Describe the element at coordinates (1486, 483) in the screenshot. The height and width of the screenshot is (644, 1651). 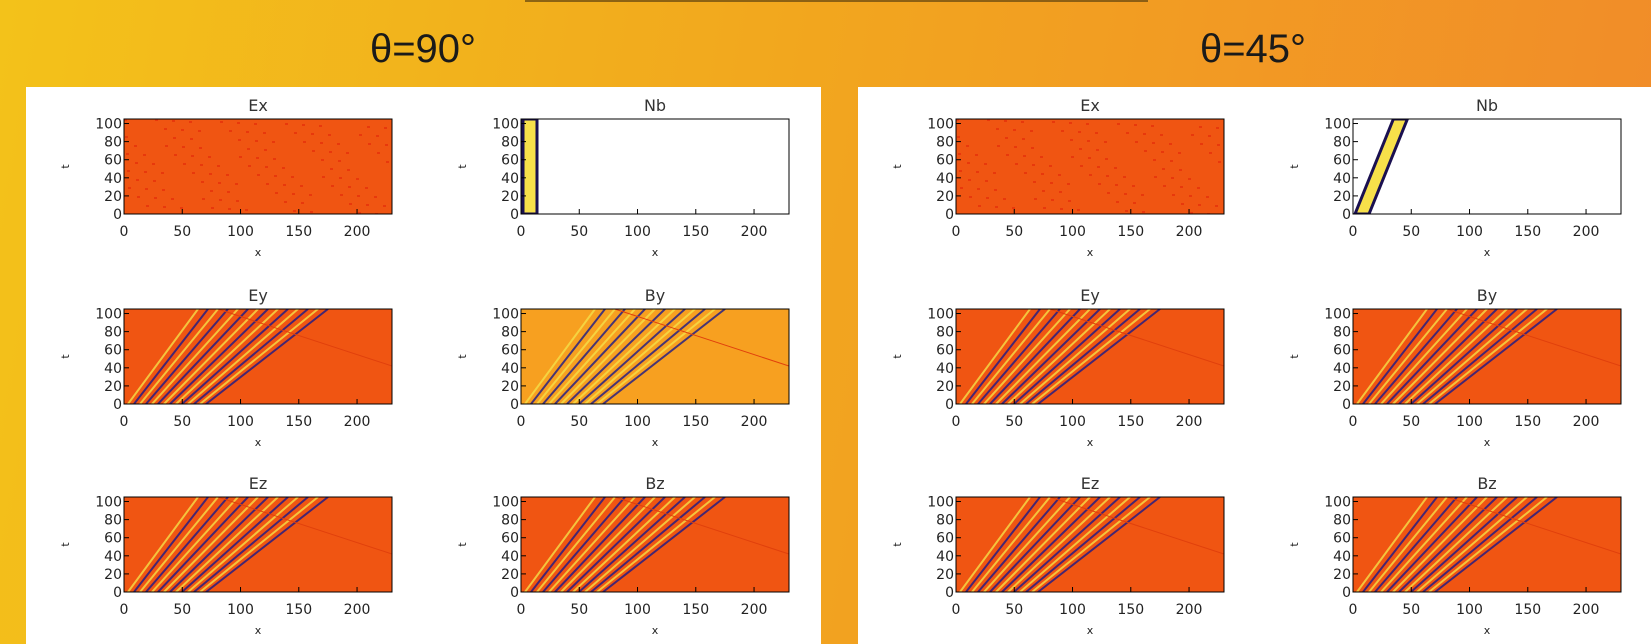
I see `plot-title: Bz` at that location.